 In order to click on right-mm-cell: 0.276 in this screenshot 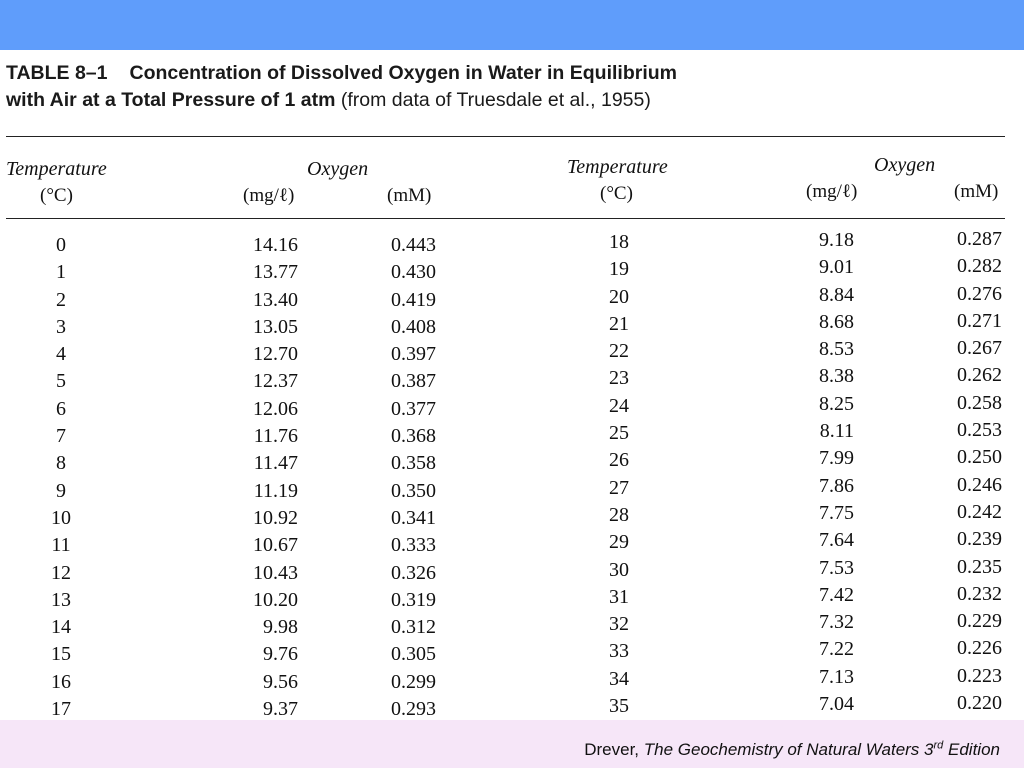, I will do `click(979, 293)`.